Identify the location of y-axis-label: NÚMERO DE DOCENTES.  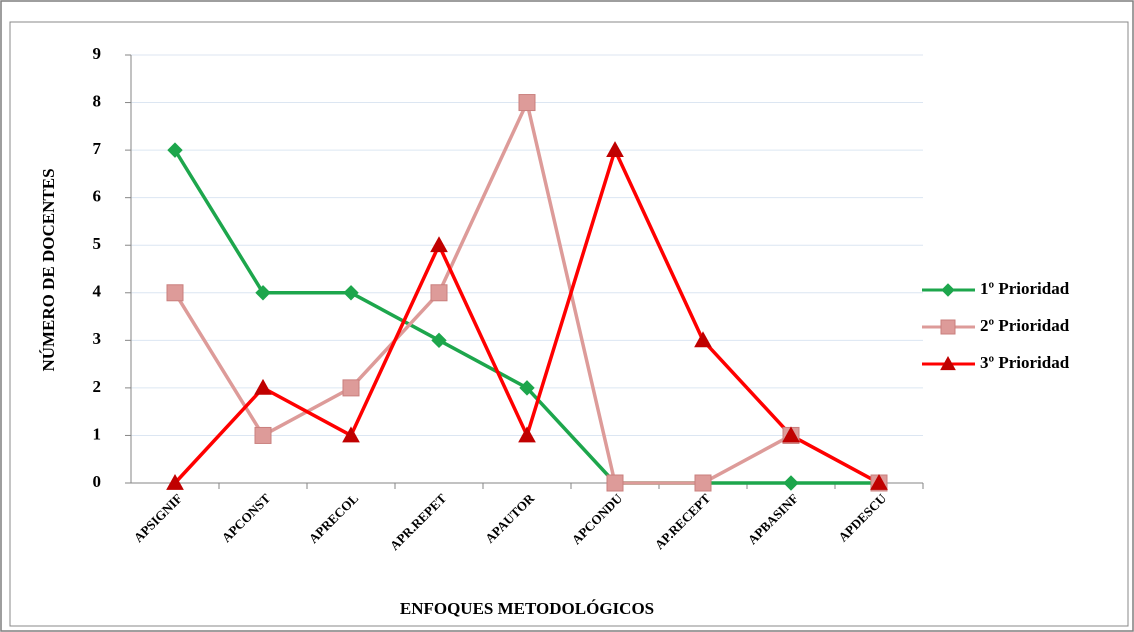
(48, 269).